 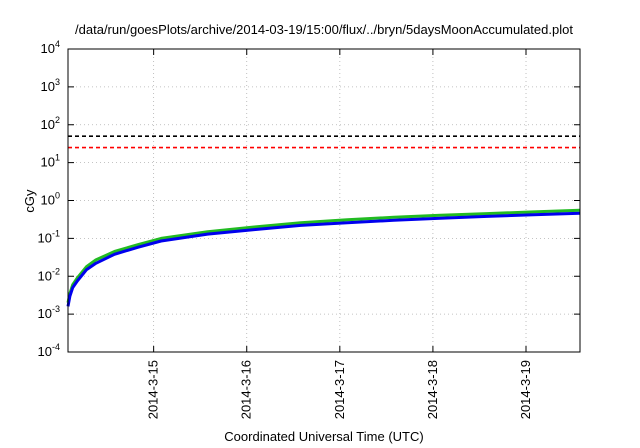 I want to click on y-tick-label: 10⁰, so click(x=50, y=199).